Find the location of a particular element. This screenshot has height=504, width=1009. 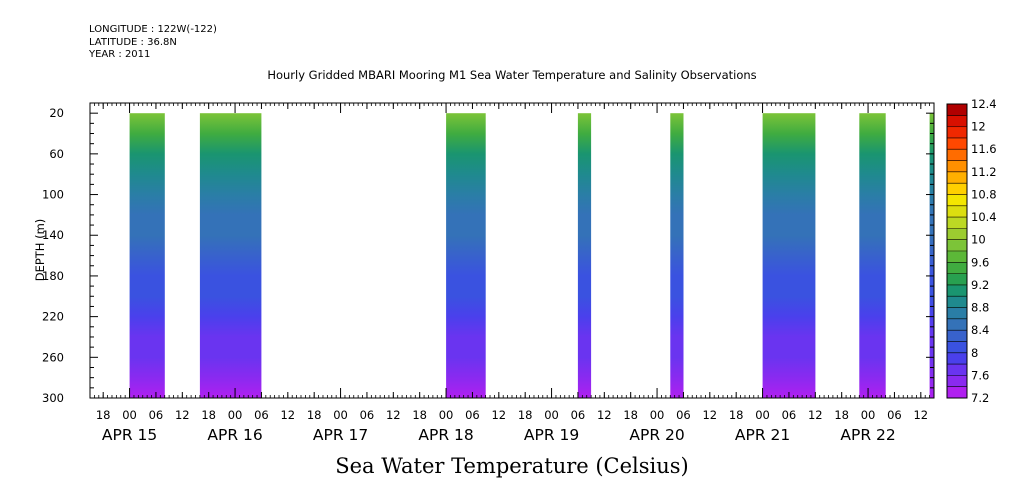

colorbar-label: 8.4 is located at coordinates (980, 330).